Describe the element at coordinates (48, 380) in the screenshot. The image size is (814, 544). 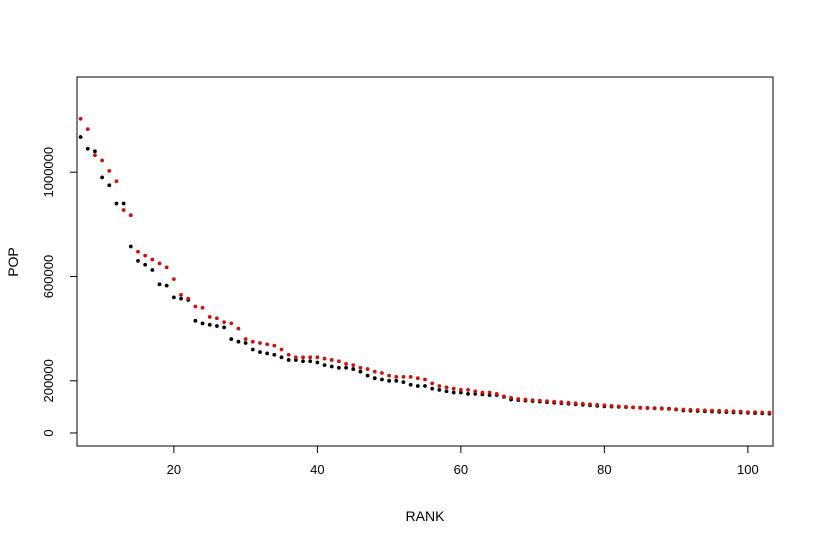
I see `y-tick-label: 200000` at that location.